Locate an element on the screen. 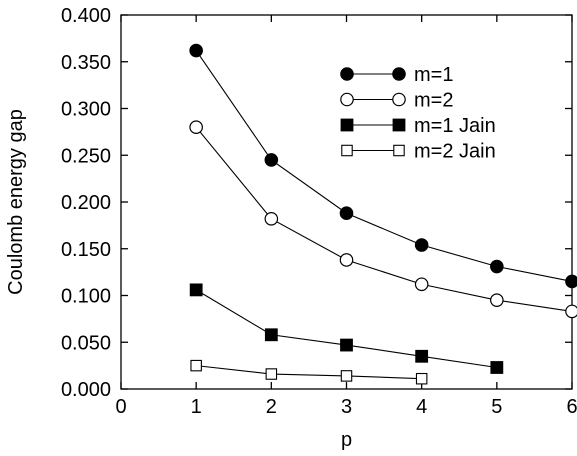 The width and height of the screenshot is (577, 456). x-tick-label: 3 is located at coordinates (346, 407).